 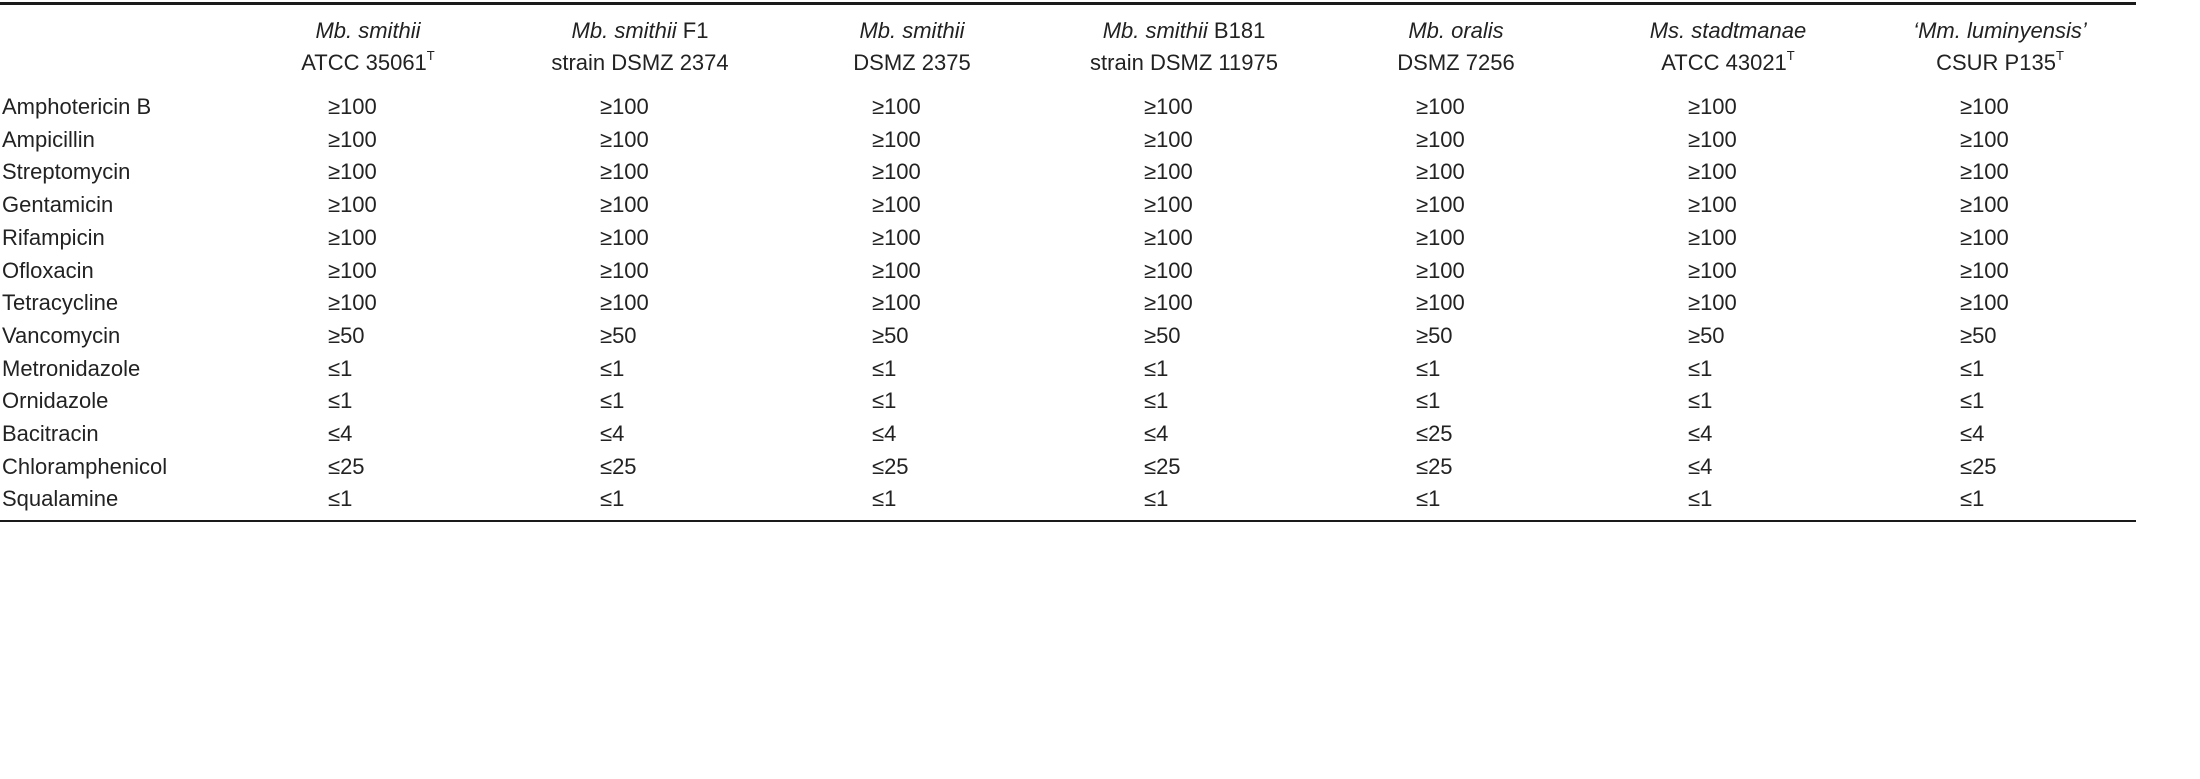 What do you see at coordinates (55, 401) in the screenshot?
I see `row-label: Ornidazole` at bounding box center [55, 401].